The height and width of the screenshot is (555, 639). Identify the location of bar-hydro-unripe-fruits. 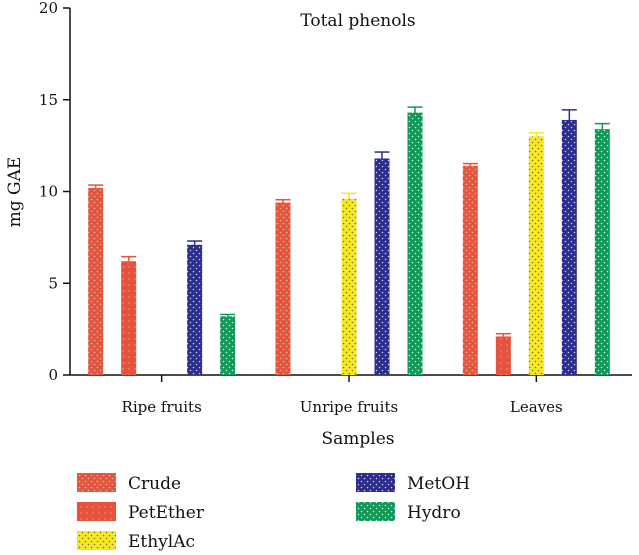
(415, 243).